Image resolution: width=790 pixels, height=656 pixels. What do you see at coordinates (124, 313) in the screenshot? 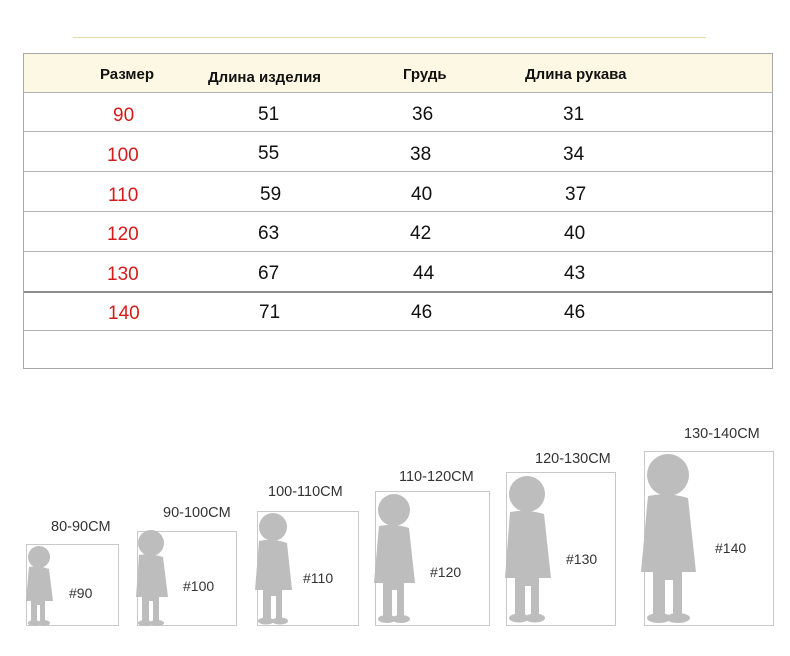
I see `table-cell-size: 140` at bounding box center [124, 313].